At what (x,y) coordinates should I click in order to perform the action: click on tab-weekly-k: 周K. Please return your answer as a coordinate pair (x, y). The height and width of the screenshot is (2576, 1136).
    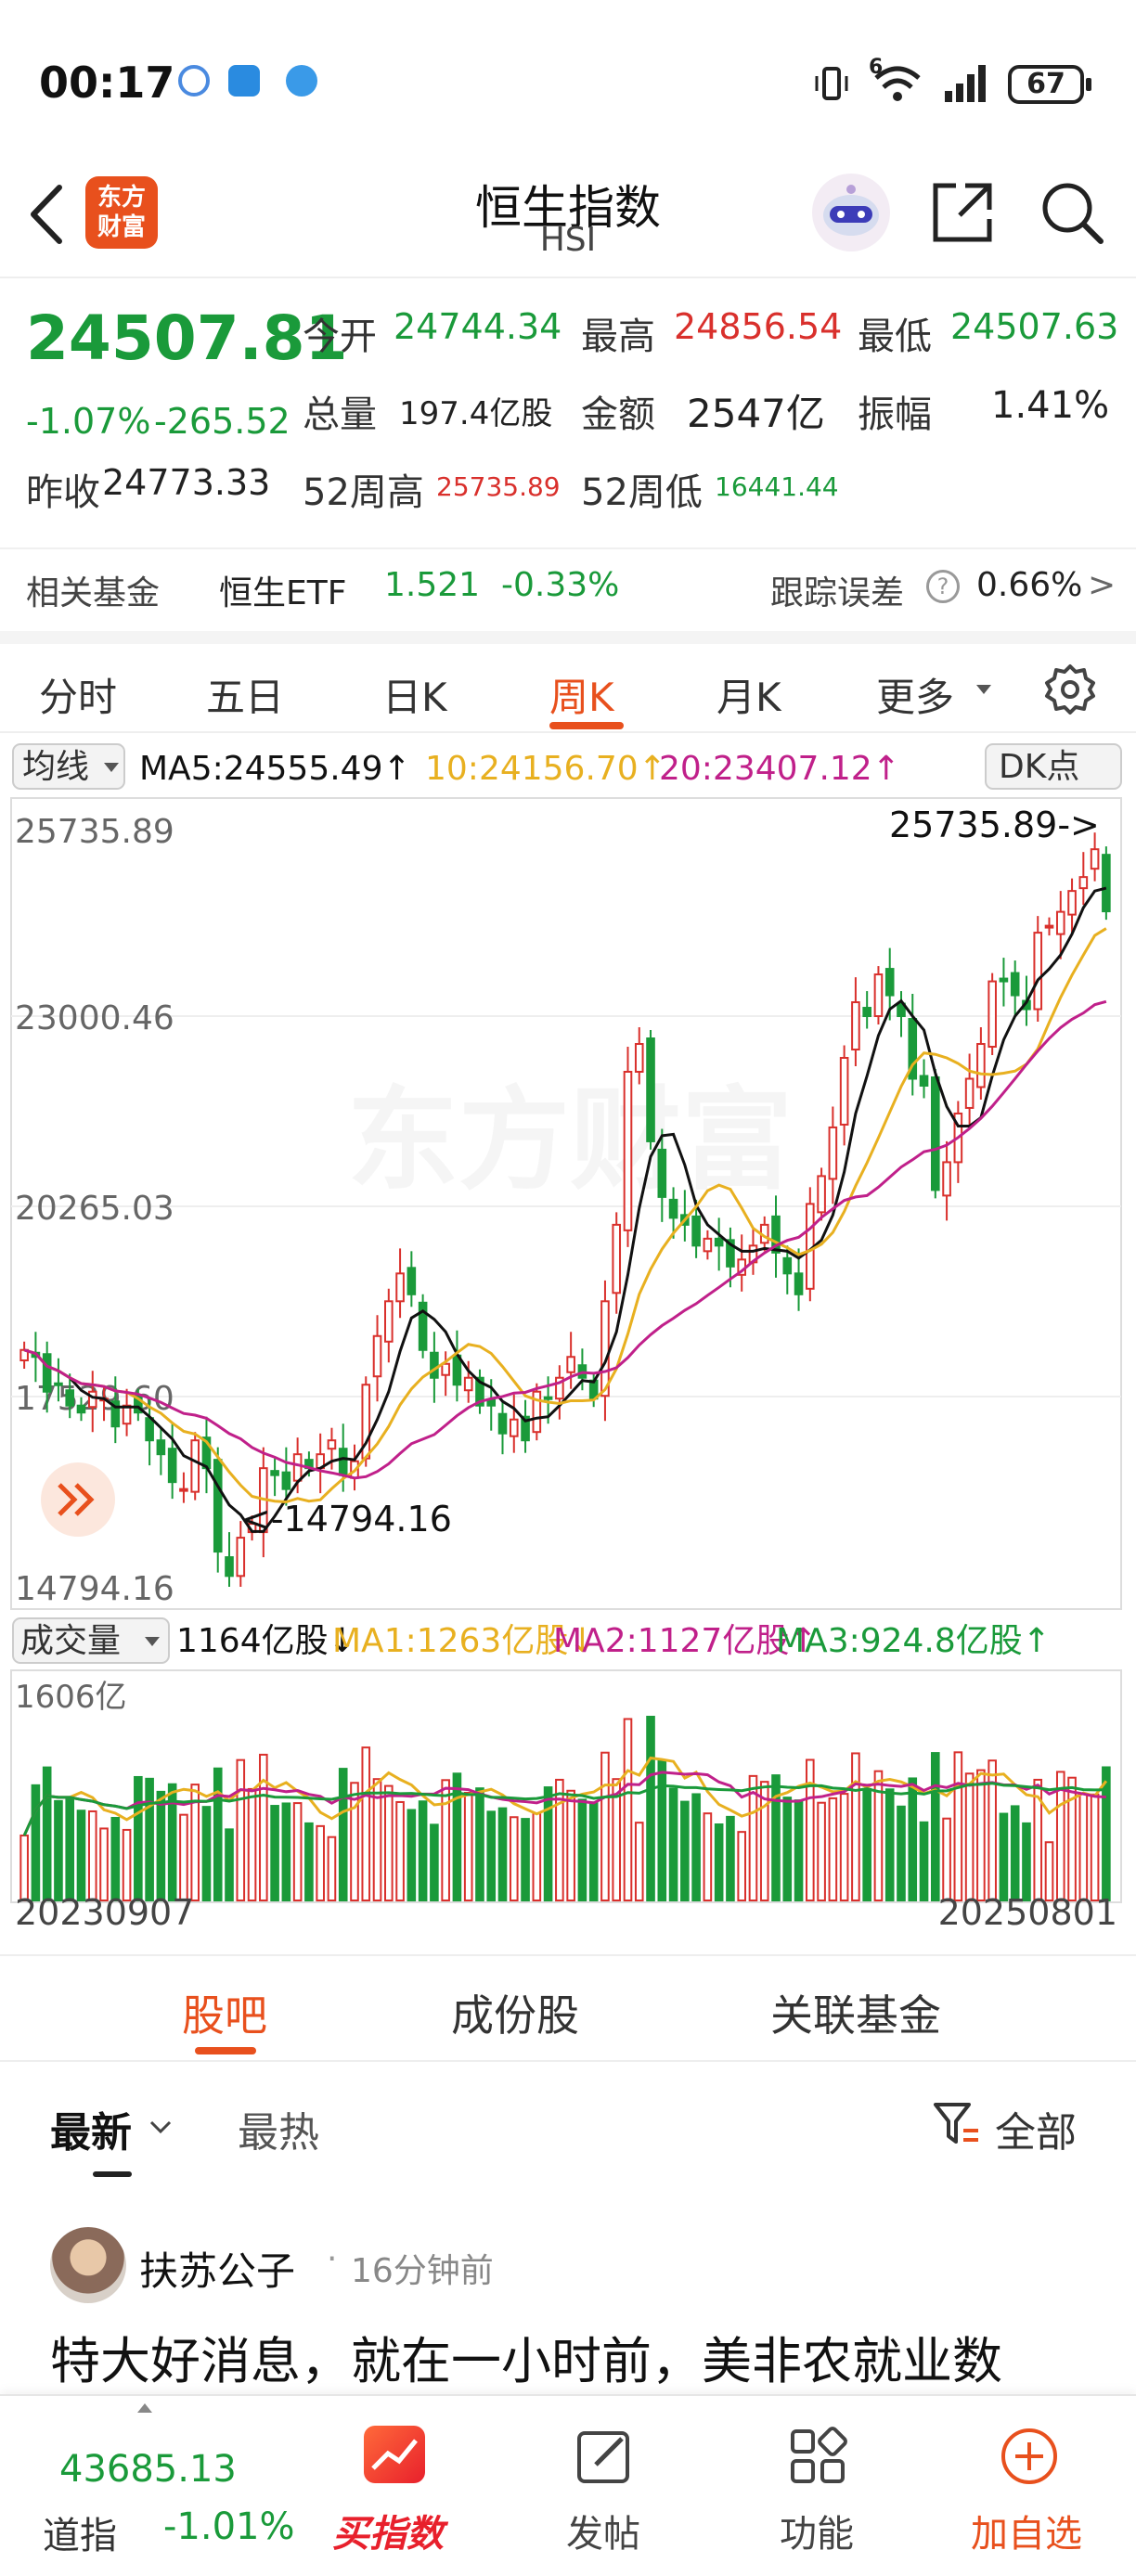
    Looking at the image, I should click on (581, 697).